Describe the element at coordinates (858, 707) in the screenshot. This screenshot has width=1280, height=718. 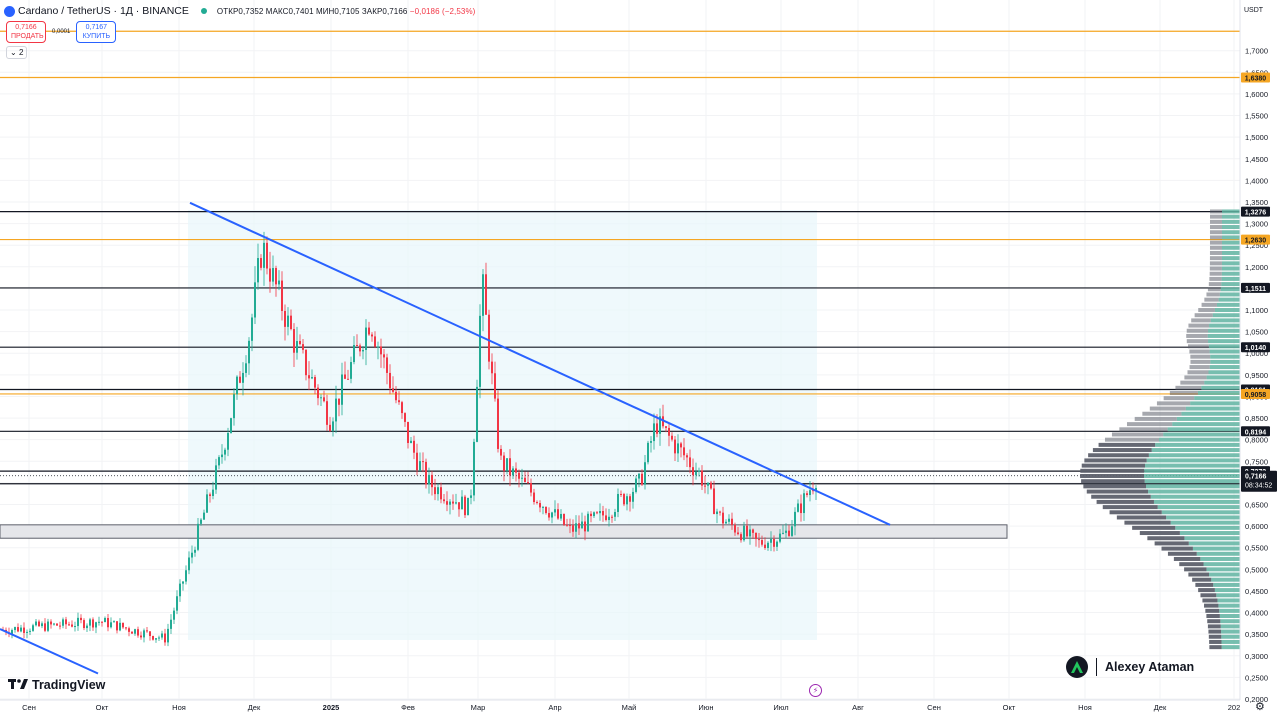
I see `time-tick-label: Авг` at that location.